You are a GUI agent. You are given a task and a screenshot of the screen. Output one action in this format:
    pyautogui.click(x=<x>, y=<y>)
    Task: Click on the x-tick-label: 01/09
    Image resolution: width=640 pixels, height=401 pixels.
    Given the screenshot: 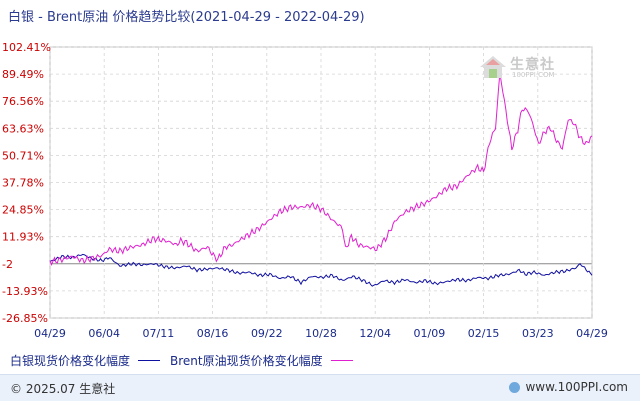 What is the action you would take?
    pyautogui.click(x=430, y=333)
    